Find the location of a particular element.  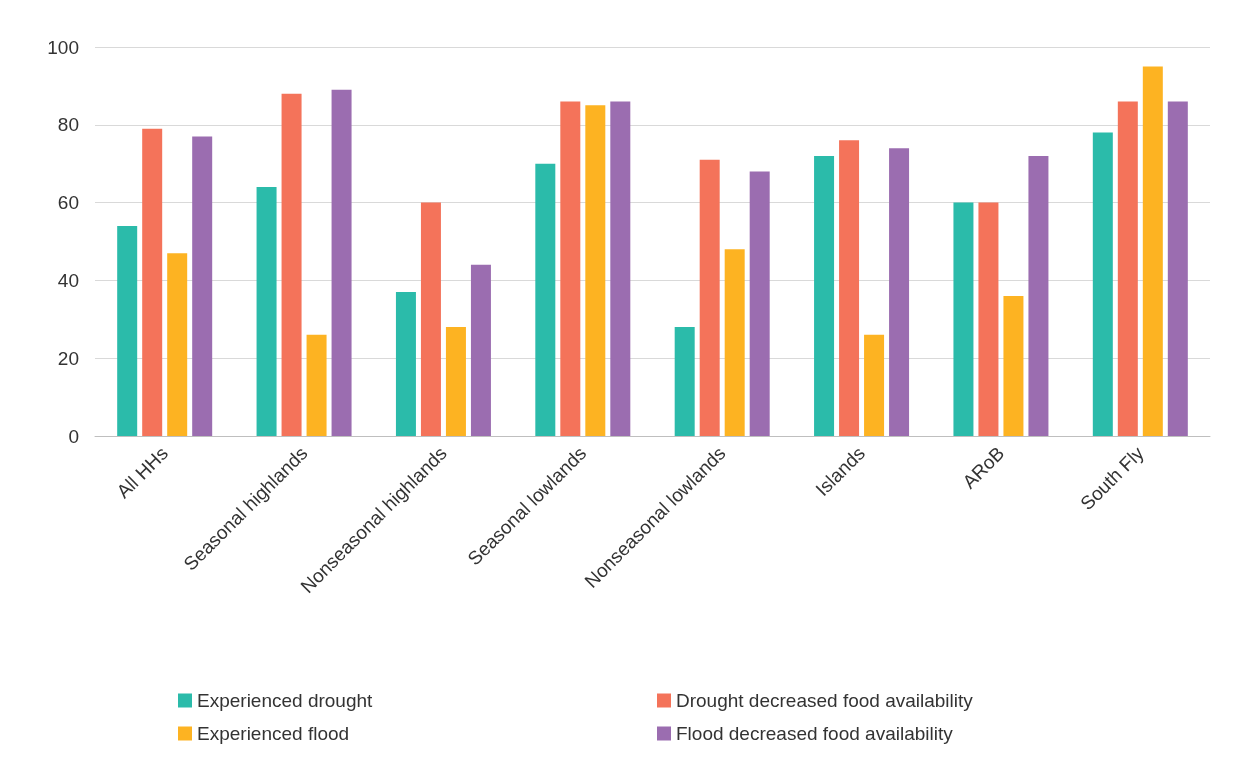

legend-label: Experienced drought is located at coordinates (285, 700).